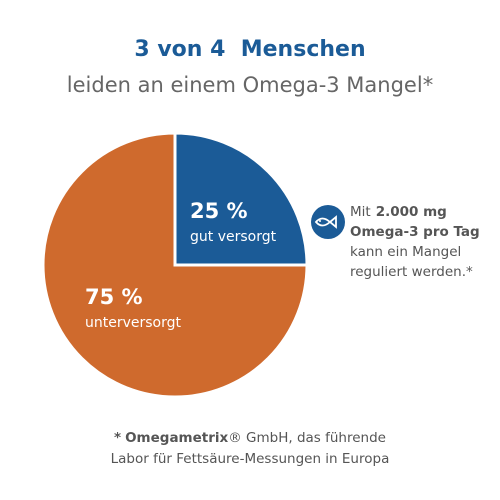  I want to click on slice-label: unterversorgt, so click(133, 323).